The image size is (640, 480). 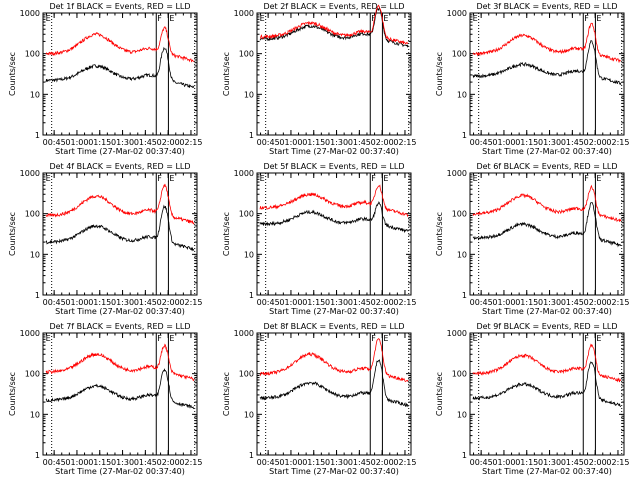 I want to click on plot-title: Det 7f BLACK = Events, RED = LLD, so click(x=119, y=326).